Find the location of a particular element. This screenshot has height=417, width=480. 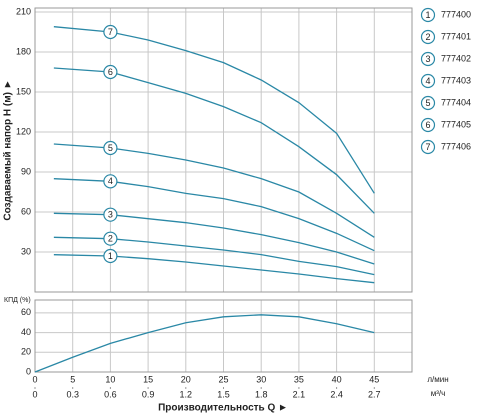

x-tick-label: 40 is located at coordinates (337, 379).